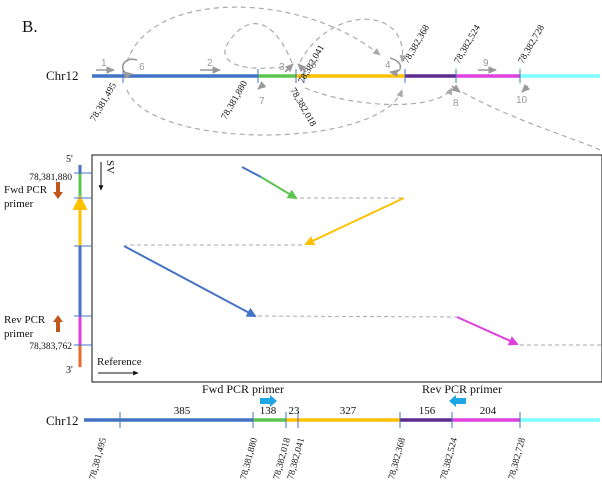  Describe the element at coordinates (69, 370) in the screenshot. I see `three-prime-label: 3'` at that location.